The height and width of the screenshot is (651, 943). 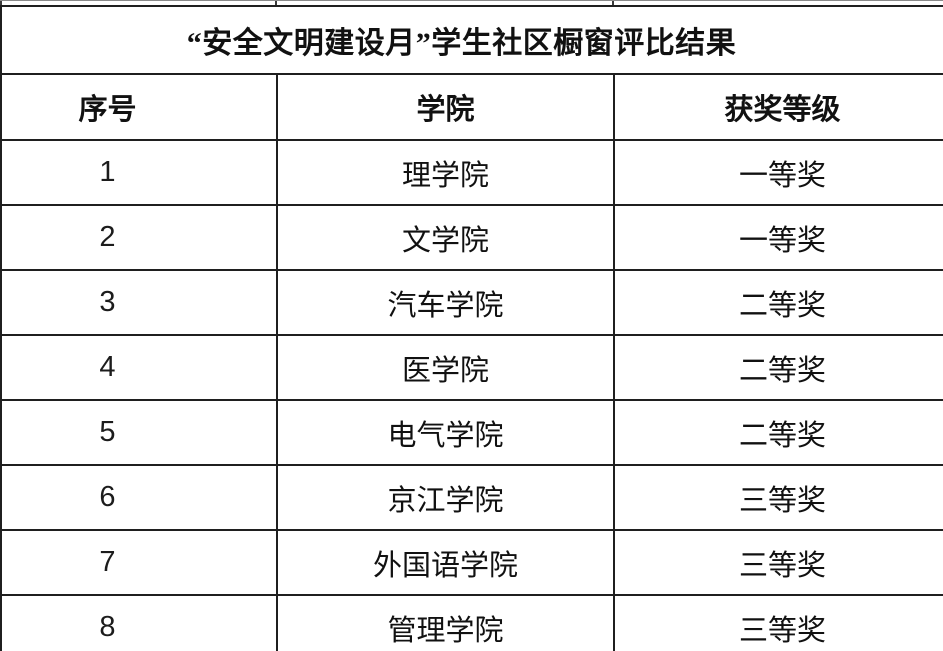 I want to click on header-cell-award: 获奖等级, so click(x=777, y=107).